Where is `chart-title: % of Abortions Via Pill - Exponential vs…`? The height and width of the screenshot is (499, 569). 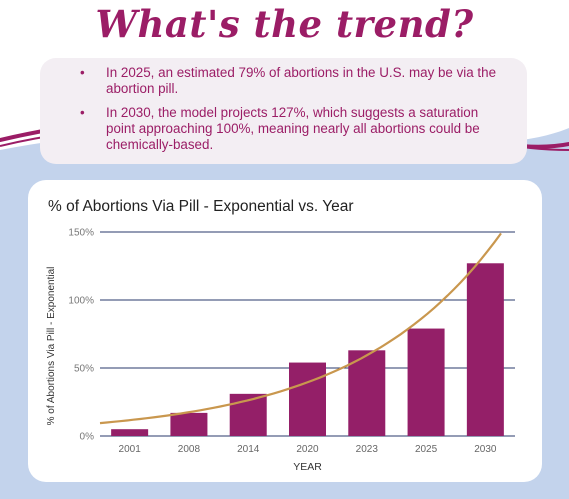 chart-title: % of Abortions Via Pill - Exponential vs… is located at coordinates (201, 206).